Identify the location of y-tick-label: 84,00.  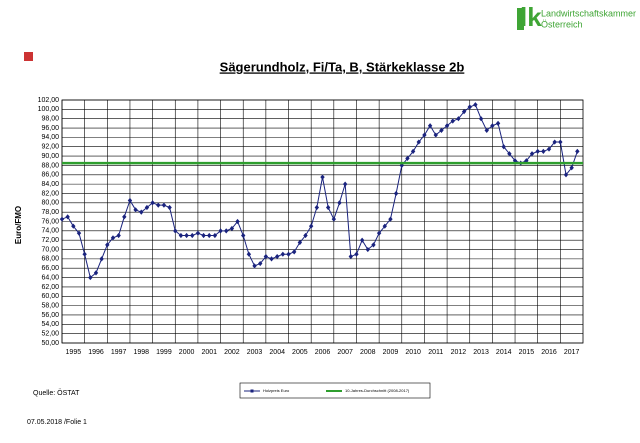
(50, 184).